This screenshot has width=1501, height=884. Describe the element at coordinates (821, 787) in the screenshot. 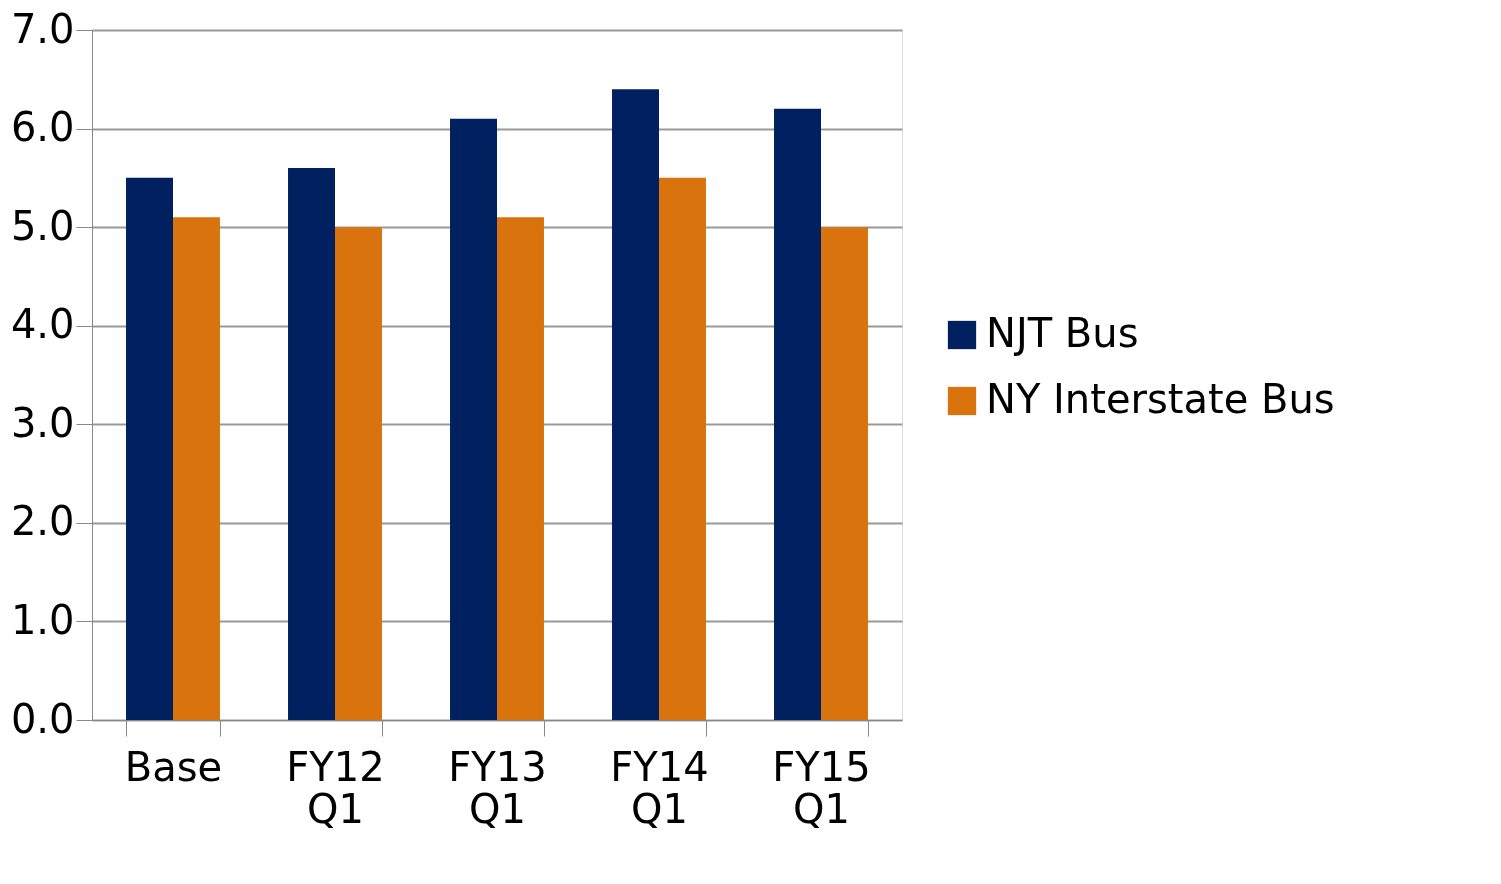

I see `x-tick-label: FY15 Q1` at that location.